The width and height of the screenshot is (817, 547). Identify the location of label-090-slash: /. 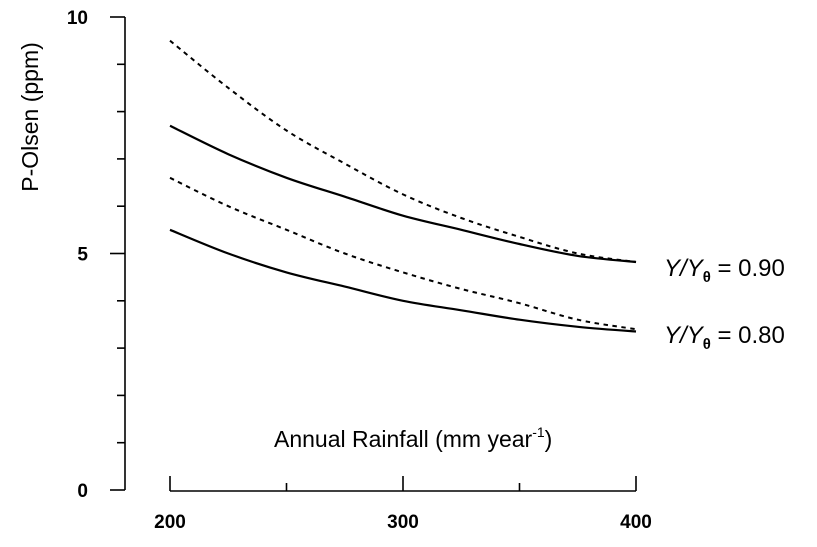
(683, 268).